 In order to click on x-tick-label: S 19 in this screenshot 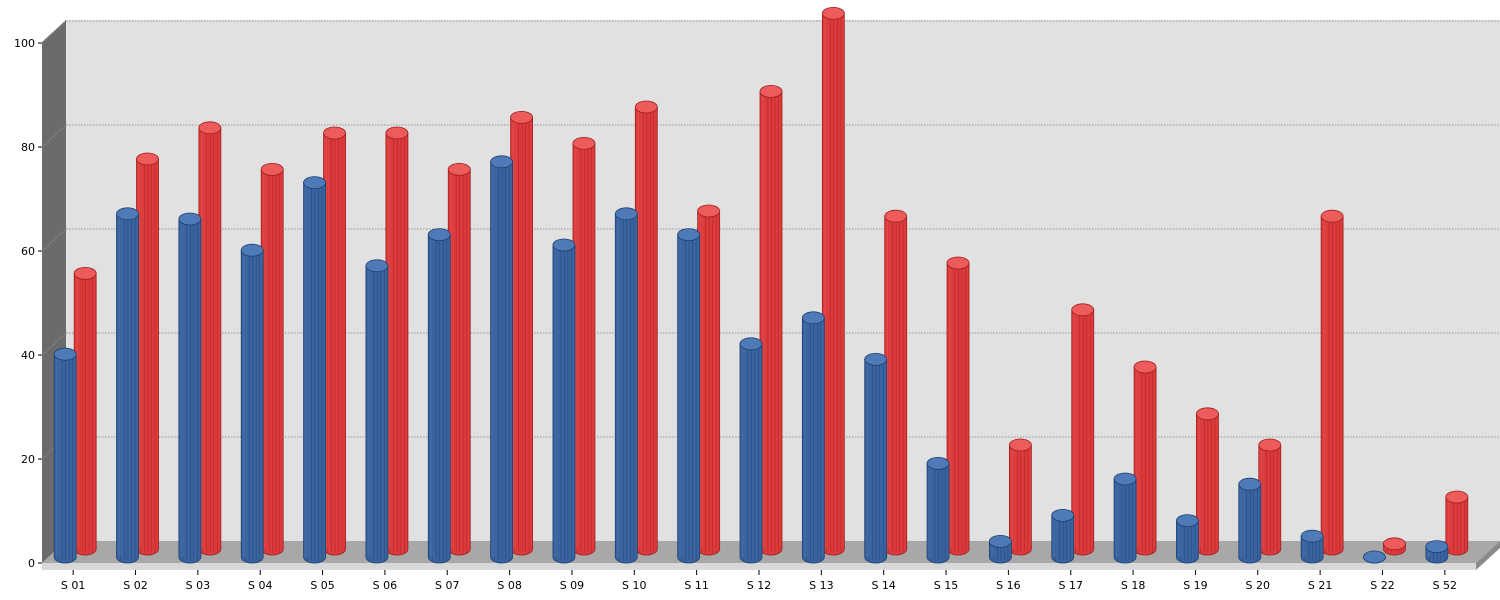, I will do `click(1195, 585)`.